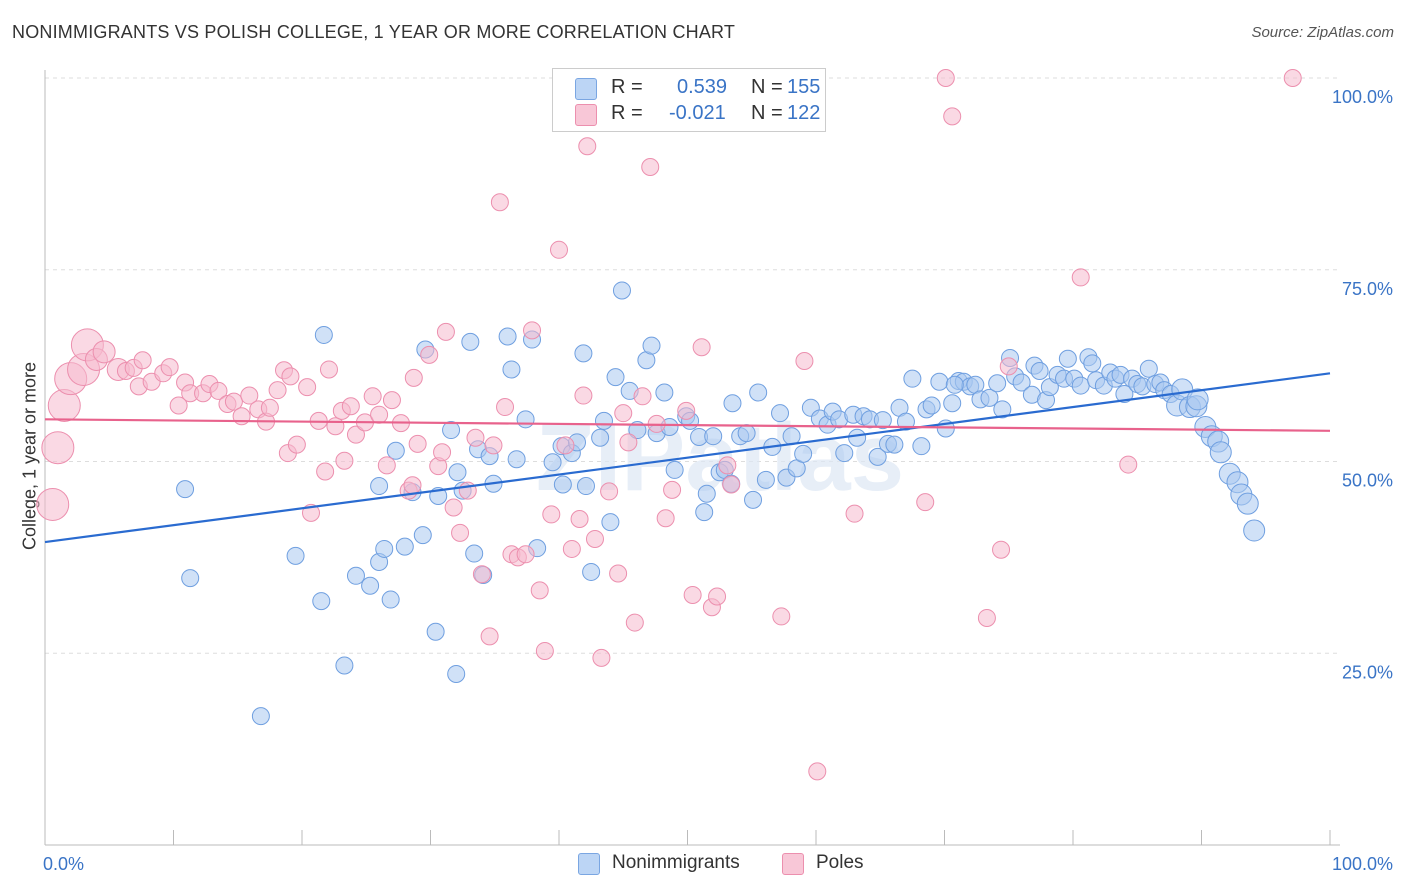  What do you see at coordinates (767, 113) in the screenshot?
I see `n-label: N =` at bounding box center [767, 113].